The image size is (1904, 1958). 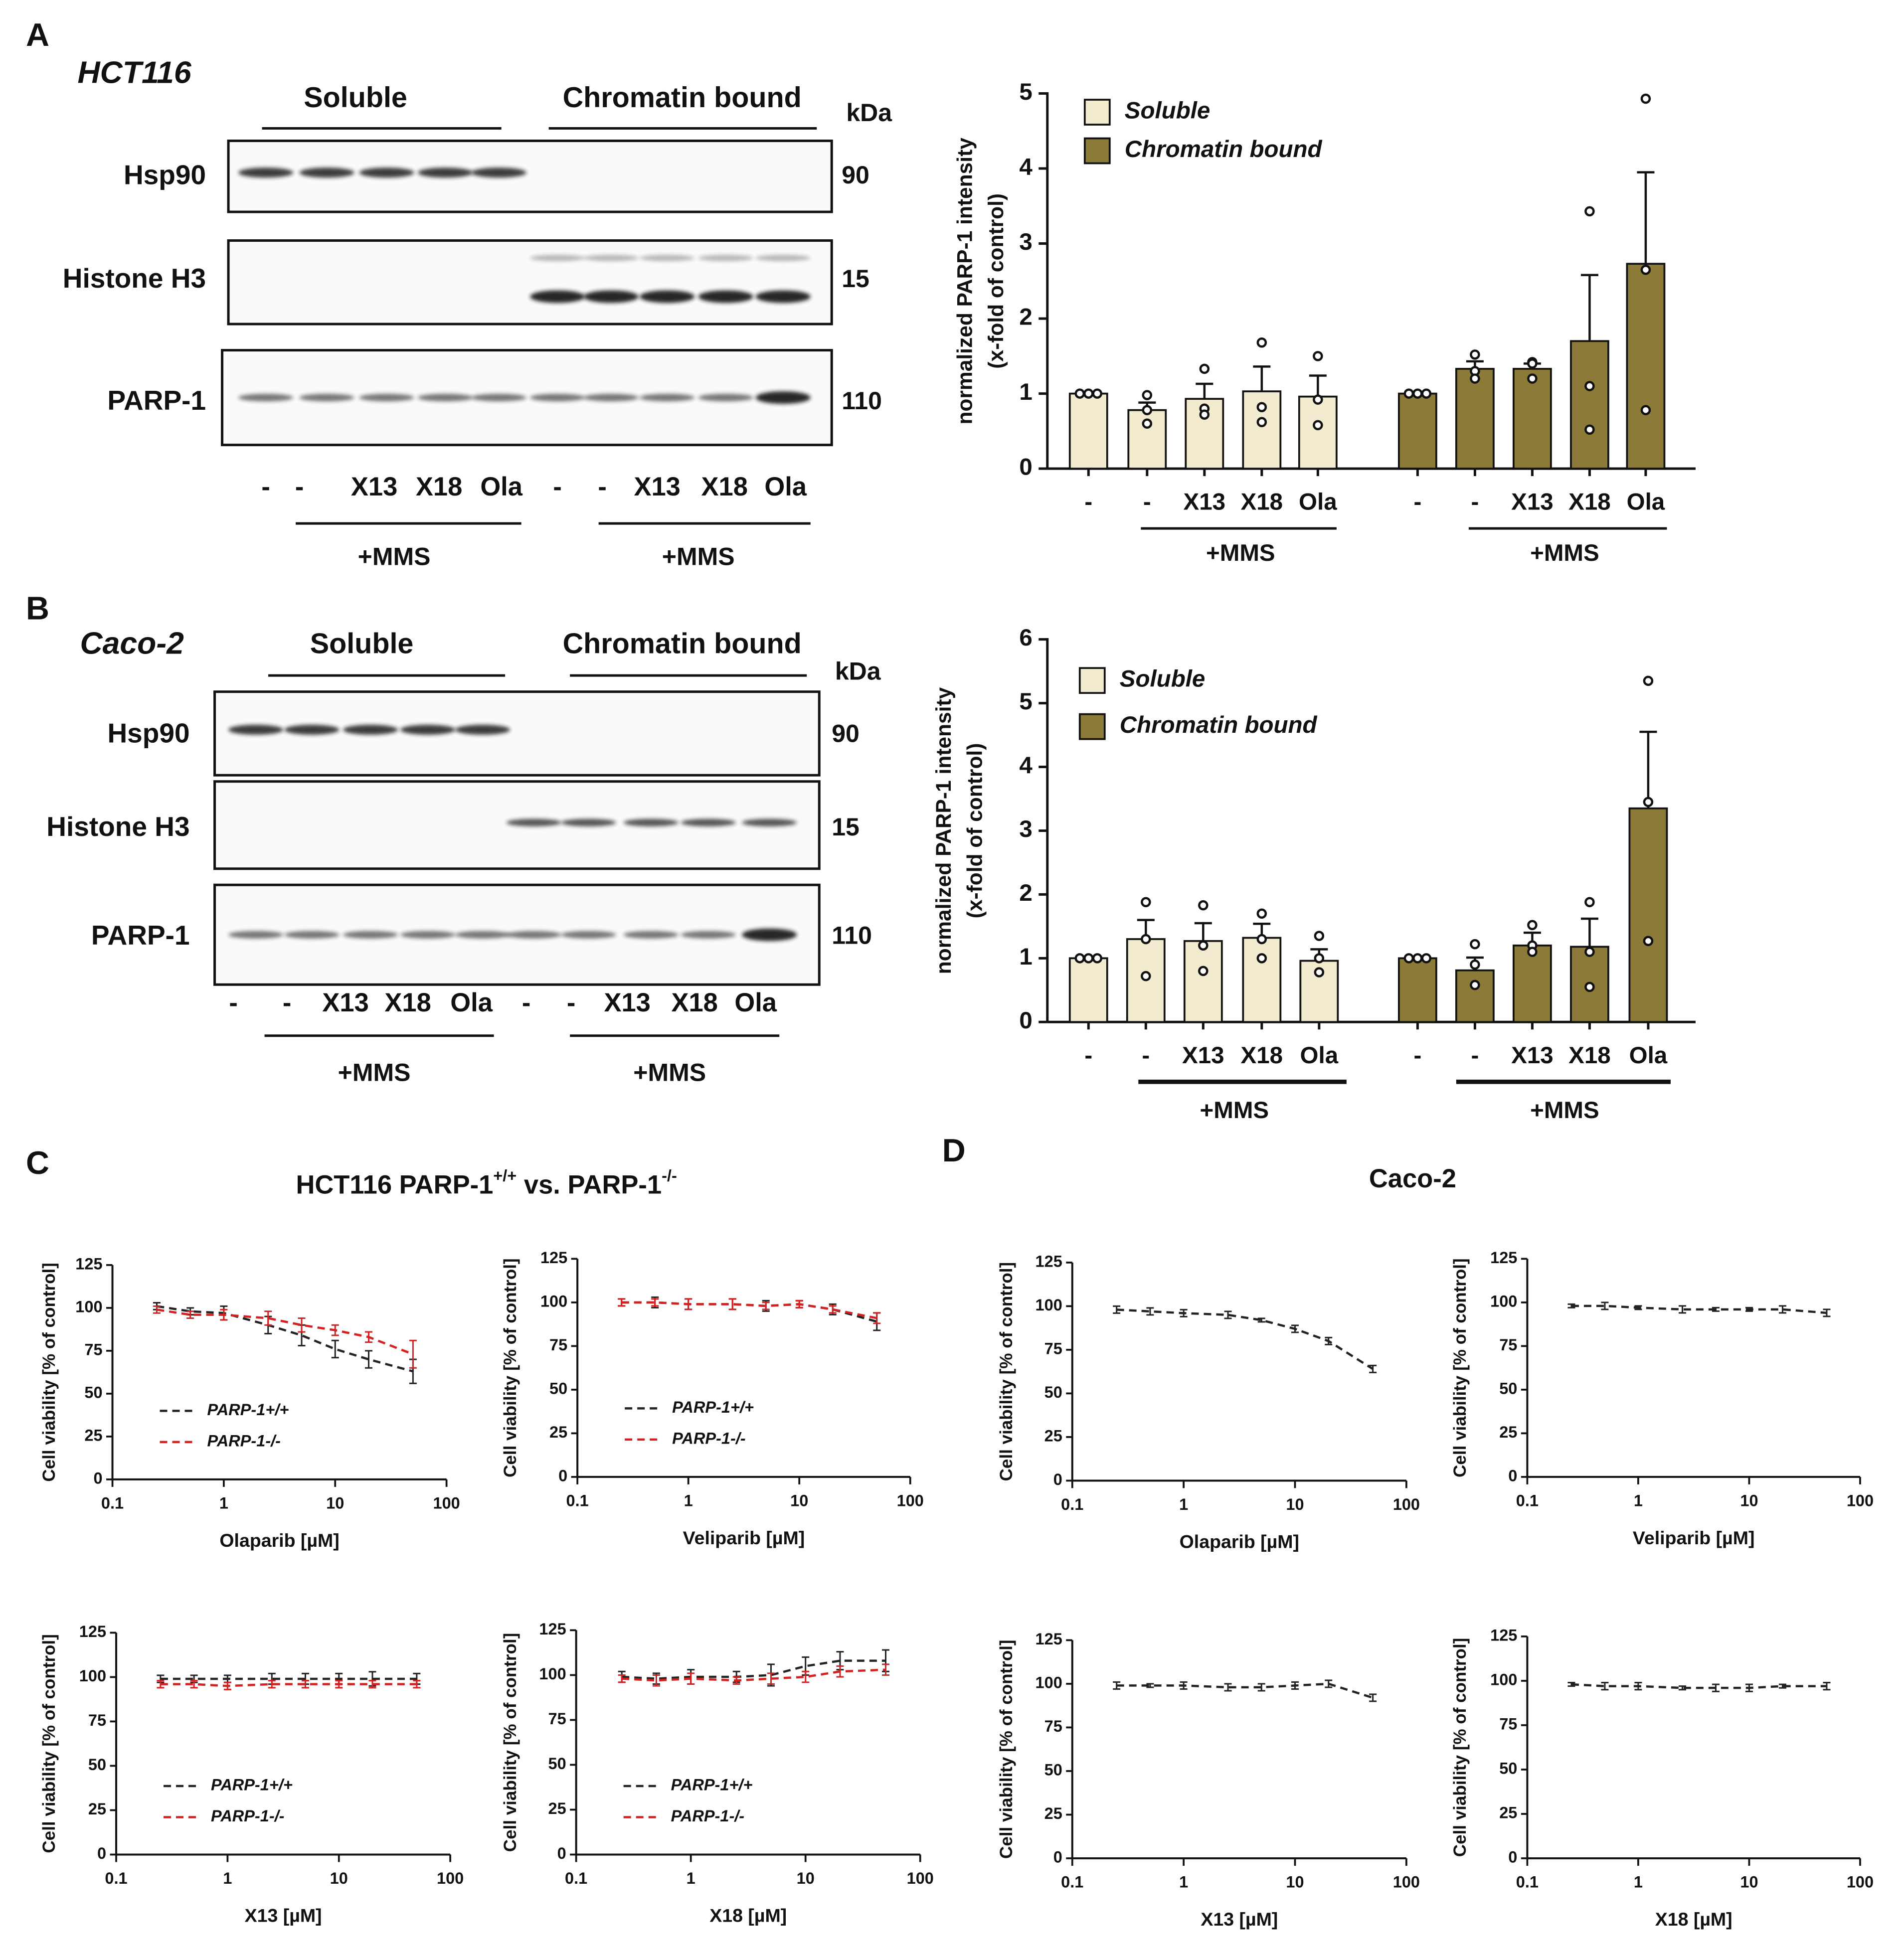 I want to click on y-axis-label: normalized PARP-1 intensity, so click(x=944, y=830).